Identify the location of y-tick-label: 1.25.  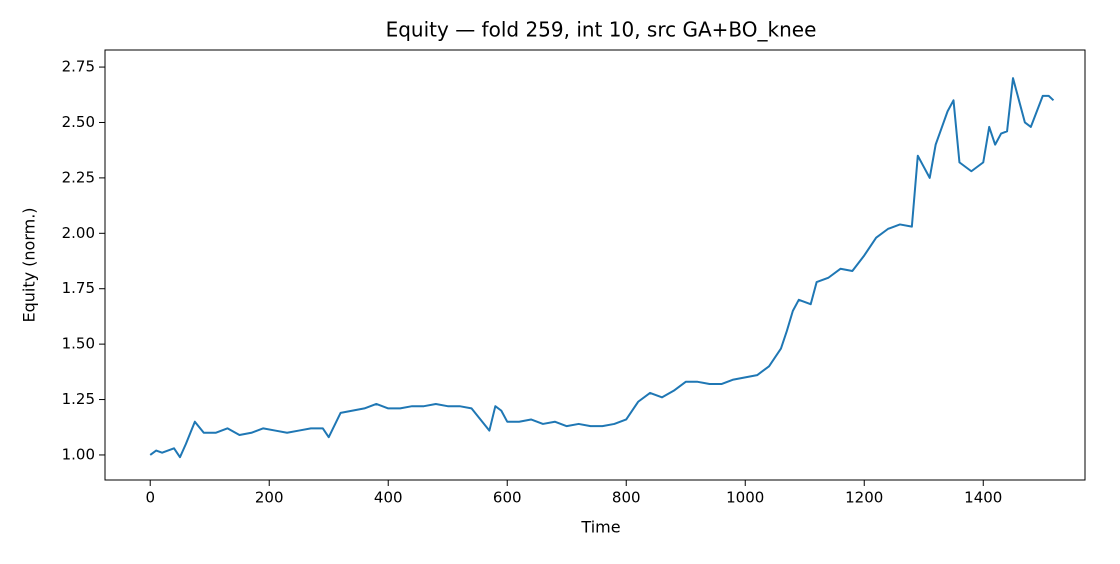
(78, 399).